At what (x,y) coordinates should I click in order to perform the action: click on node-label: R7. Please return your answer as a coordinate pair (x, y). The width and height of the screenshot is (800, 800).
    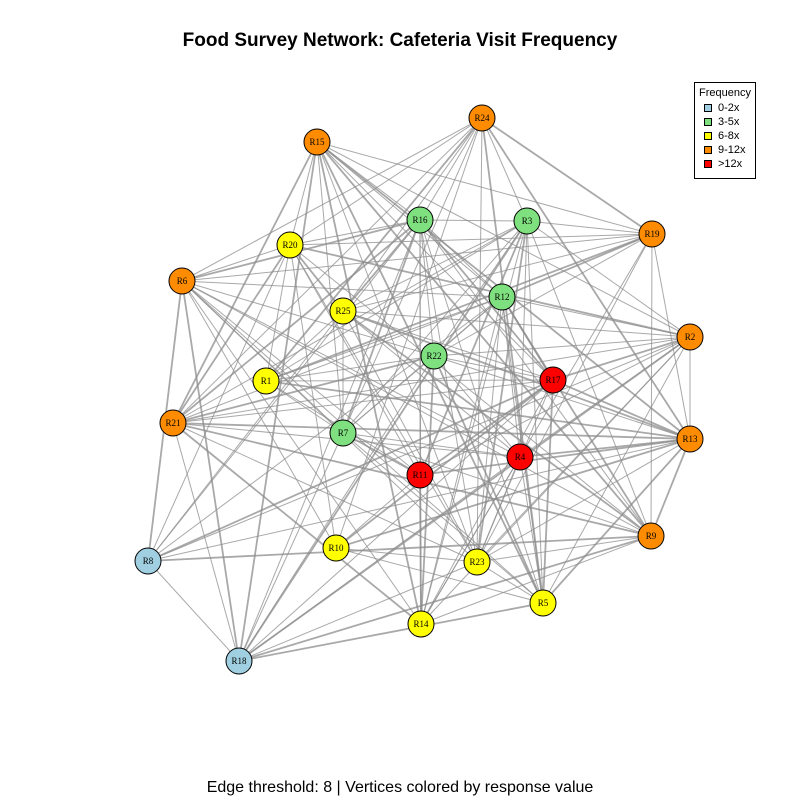
    Looking at the image, I should click on (343, 433).